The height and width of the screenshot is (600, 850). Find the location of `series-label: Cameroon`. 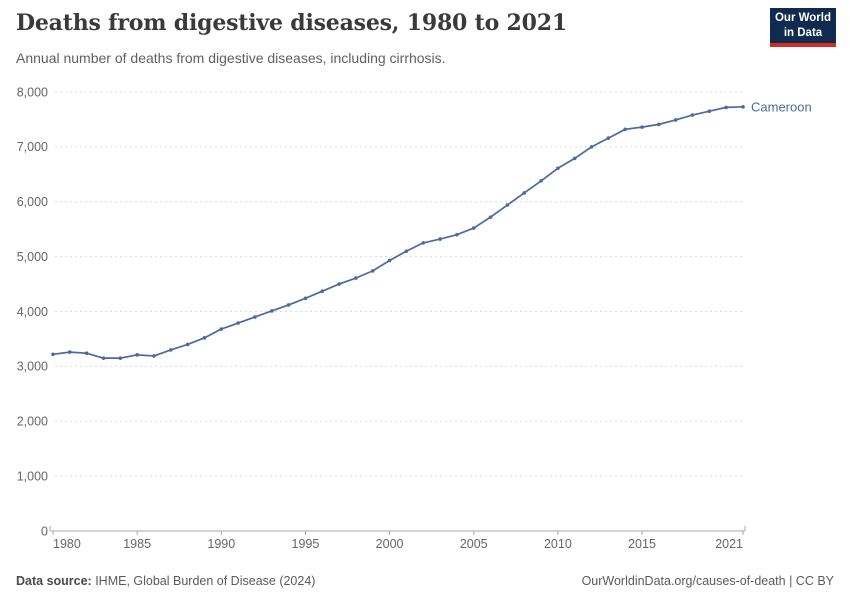

series-label: Cameroon is located at coordinates (781, 106).